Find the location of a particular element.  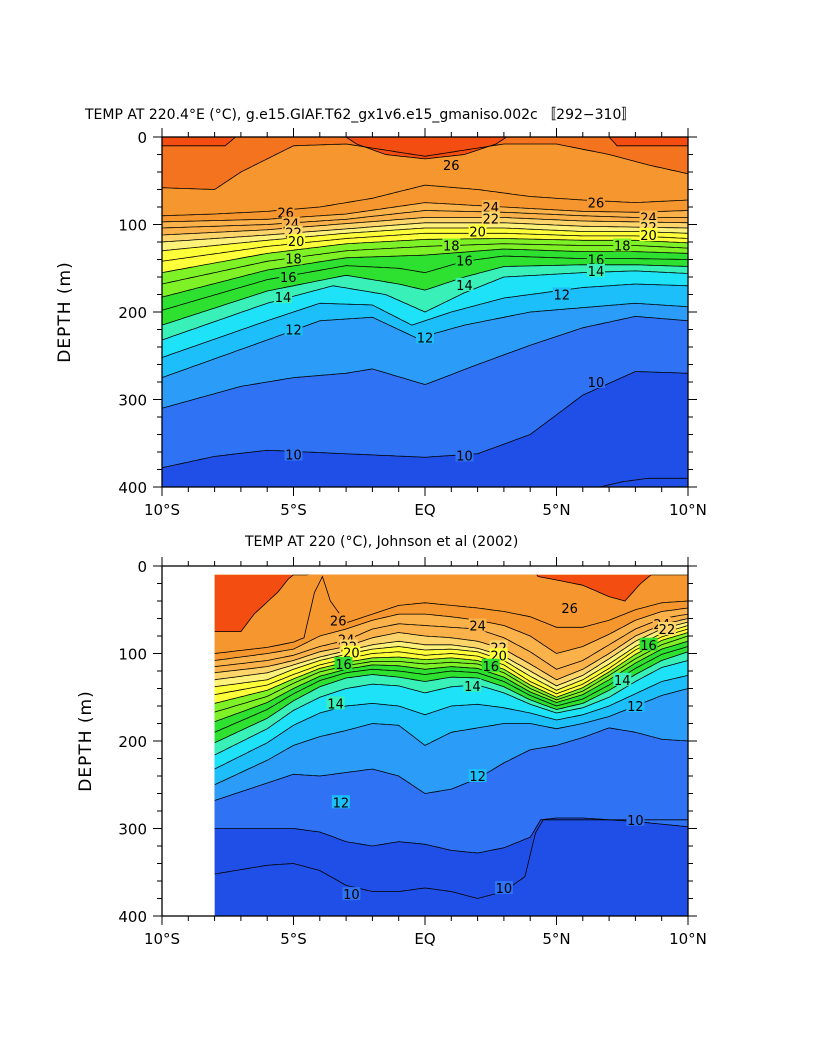

y-tick-label: 0 is located at coordinates (142, 567).